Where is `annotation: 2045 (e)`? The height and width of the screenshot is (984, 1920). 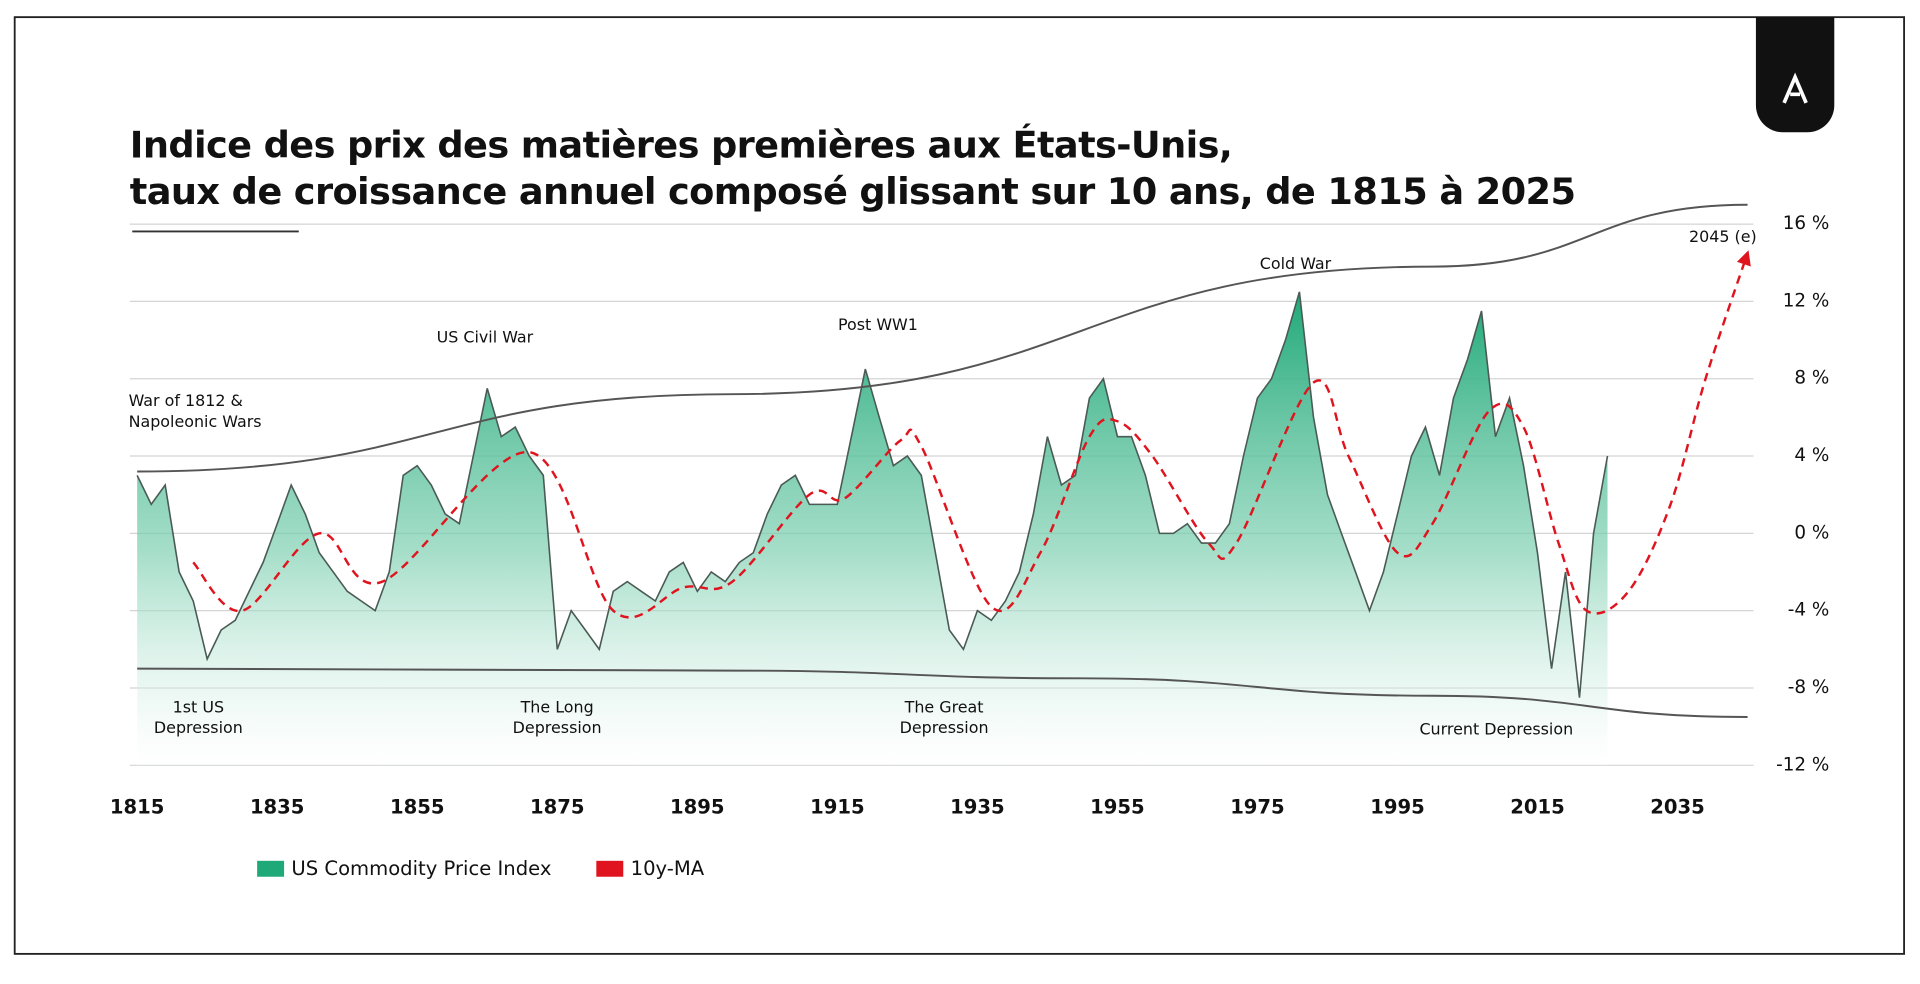
annotation: 2045 (e) is located at coordinates (1723, 236).